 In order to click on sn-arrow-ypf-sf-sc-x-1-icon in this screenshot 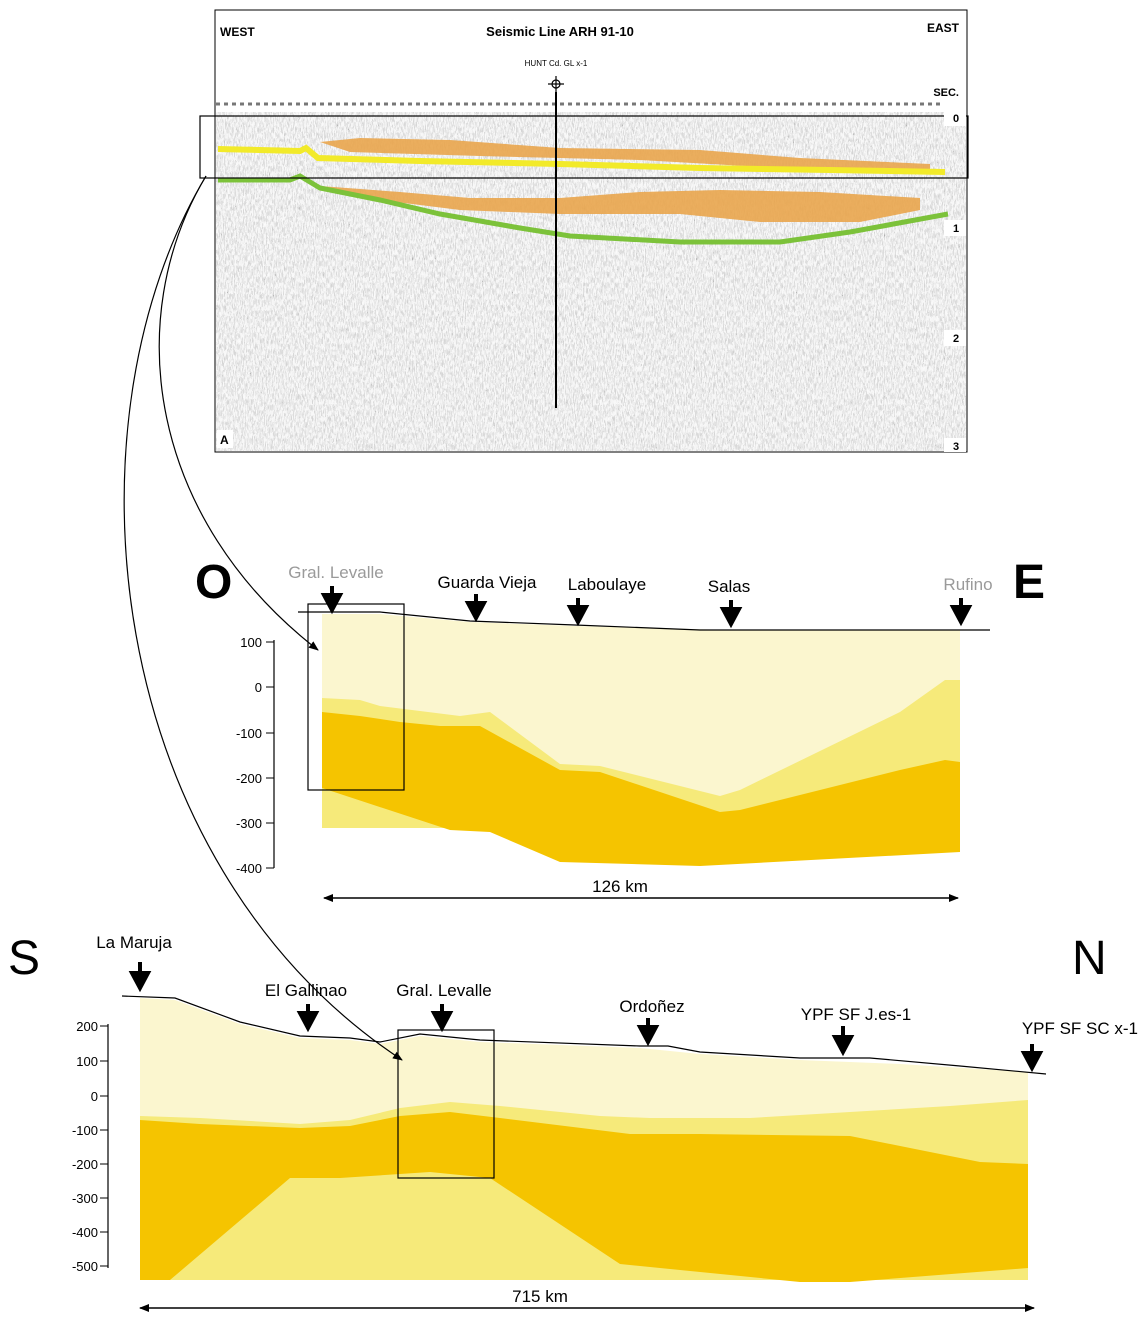, I will do `click(1032, 1058)`.